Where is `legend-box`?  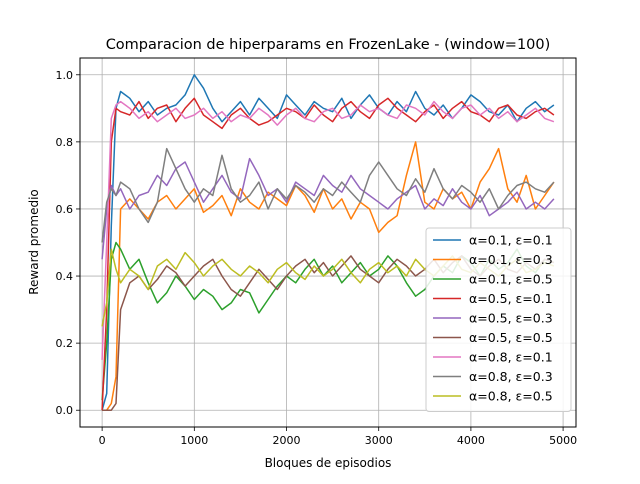 legend-box is located at coordinates (498, 319).